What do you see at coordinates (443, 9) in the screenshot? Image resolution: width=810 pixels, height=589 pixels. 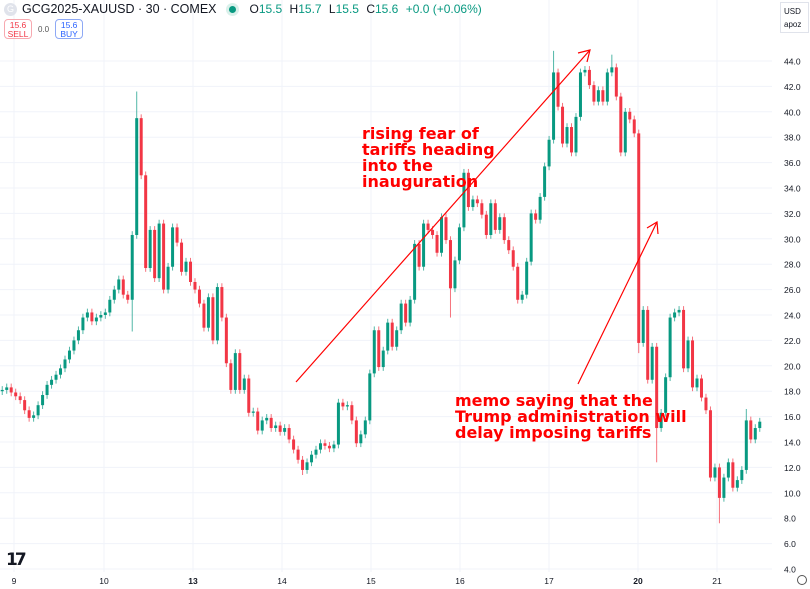 I see `change-value: +0.0 (+0.06%)` at bounding box center [443, 9].